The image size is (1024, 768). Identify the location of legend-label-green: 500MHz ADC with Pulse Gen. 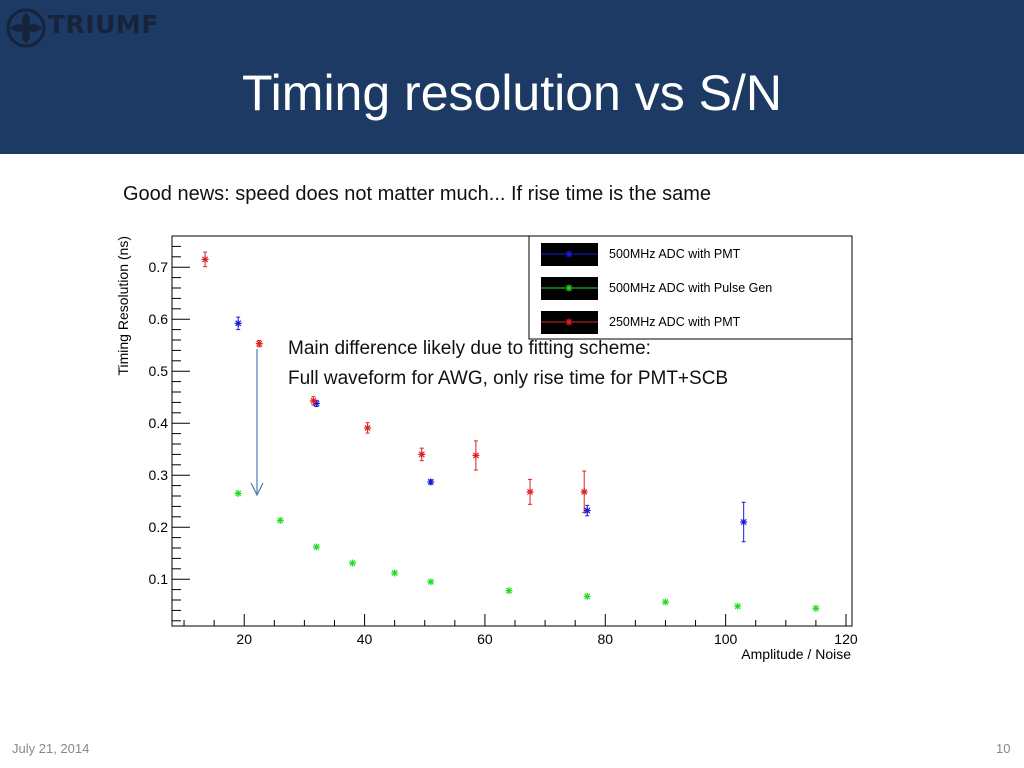
(690, 288).